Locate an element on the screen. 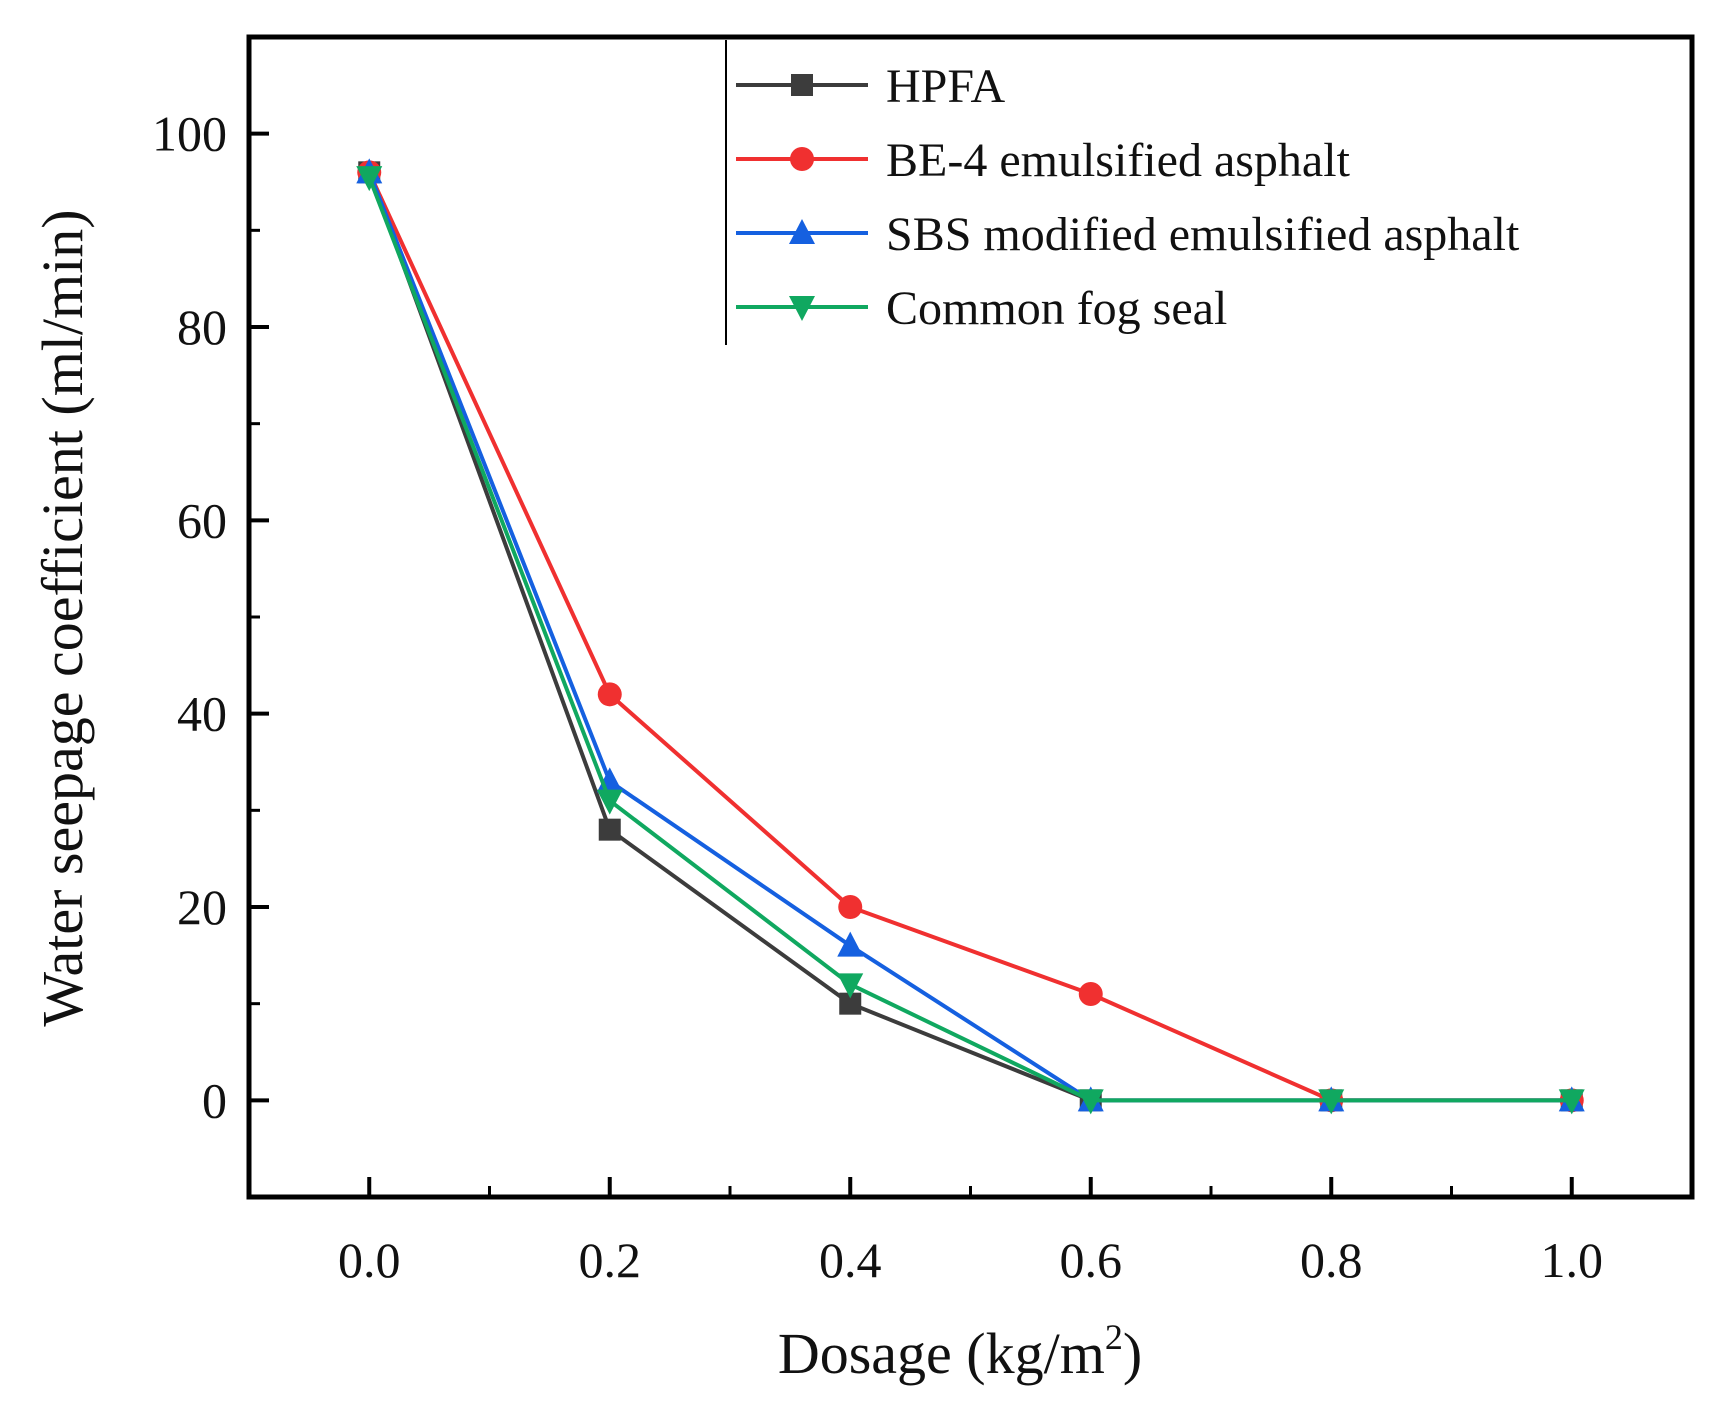  legend-label: BE-4 emulsified asphalt is located at coordinates (1118, 160).